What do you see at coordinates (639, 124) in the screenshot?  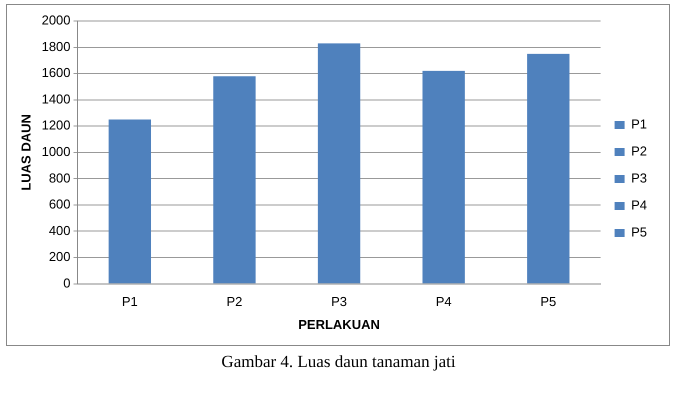 I see `legend-label: P1` at bounding box center [639, 124].